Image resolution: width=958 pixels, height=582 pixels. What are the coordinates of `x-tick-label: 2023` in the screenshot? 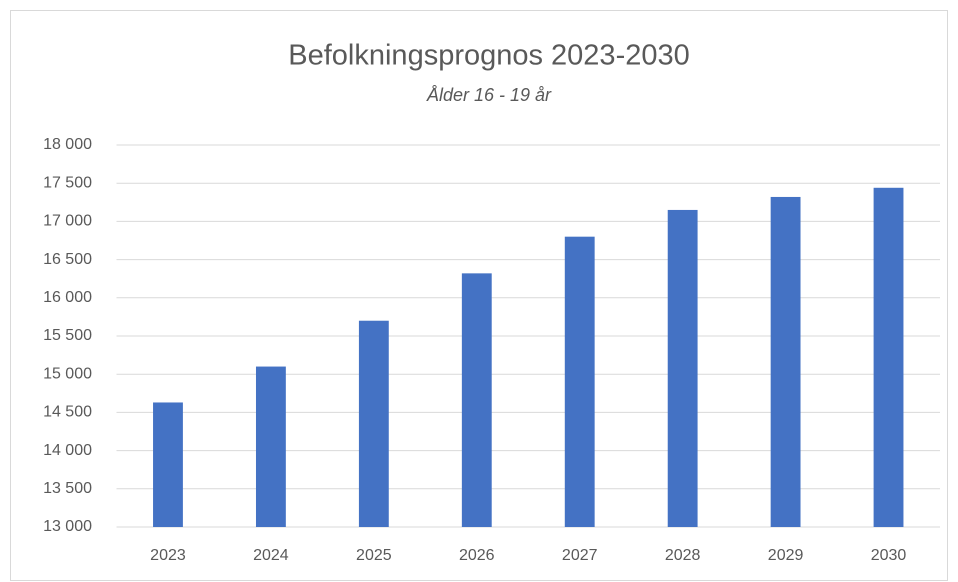 It's located at (168, 555).